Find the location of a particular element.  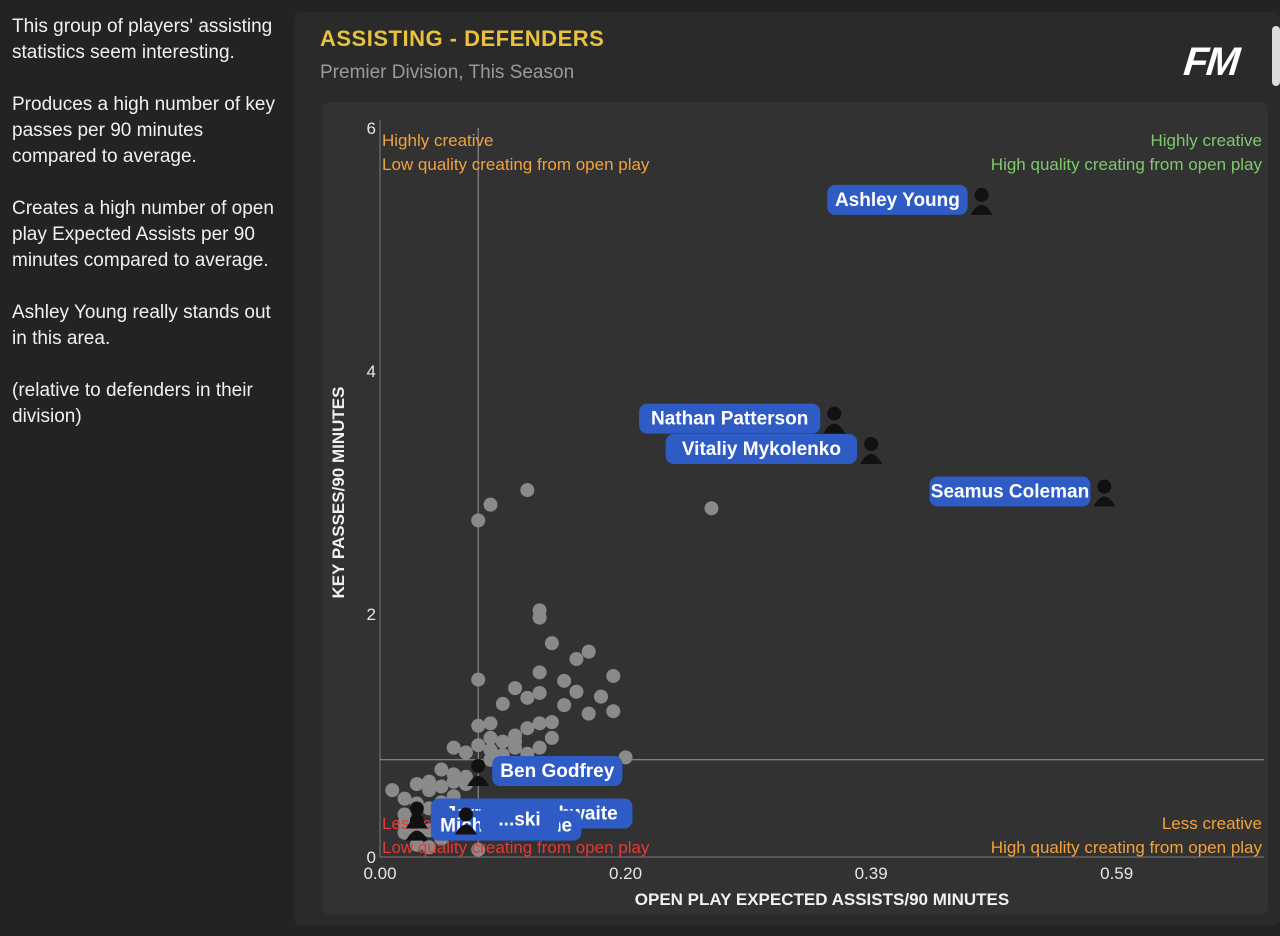

y-axis-label: KEY PASSES/90 MINUTES is located at coordinates (338, 493).